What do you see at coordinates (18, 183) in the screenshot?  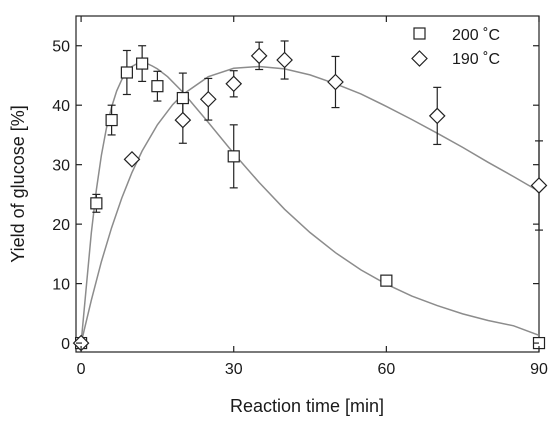 I see `y-axis-title: Yield of glucose [%]` at bounding box center [18, 183].